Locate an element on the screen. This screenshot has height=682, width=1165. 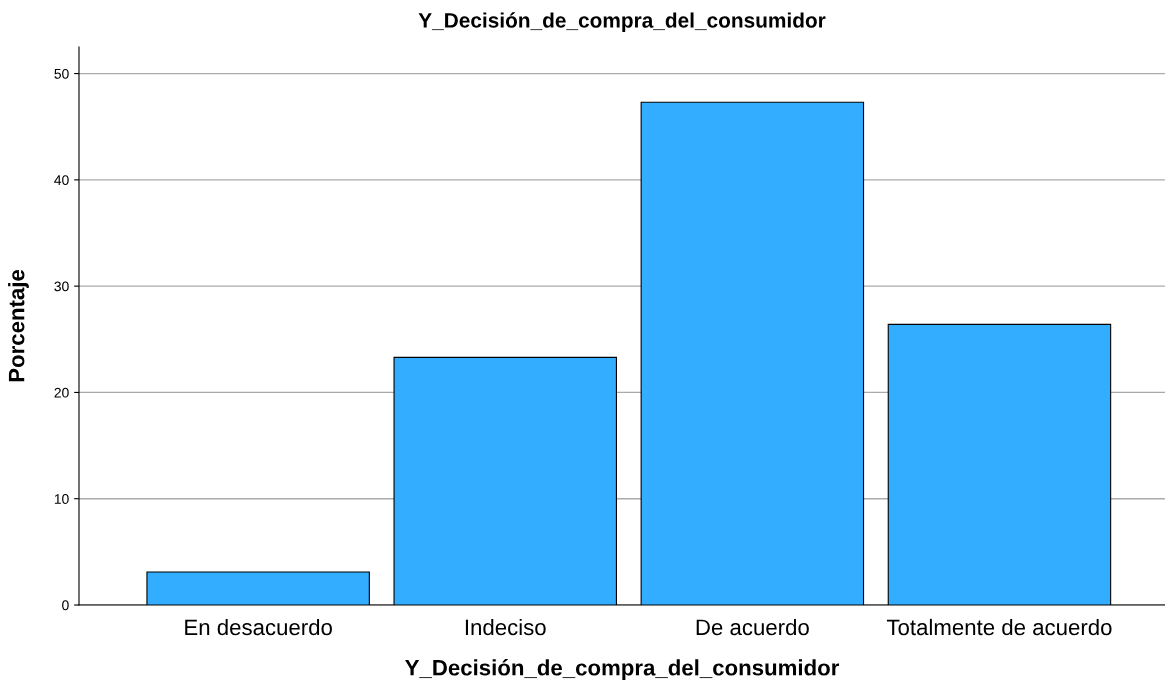
y-tick-label: 40 is located at coordinates (61, 180).